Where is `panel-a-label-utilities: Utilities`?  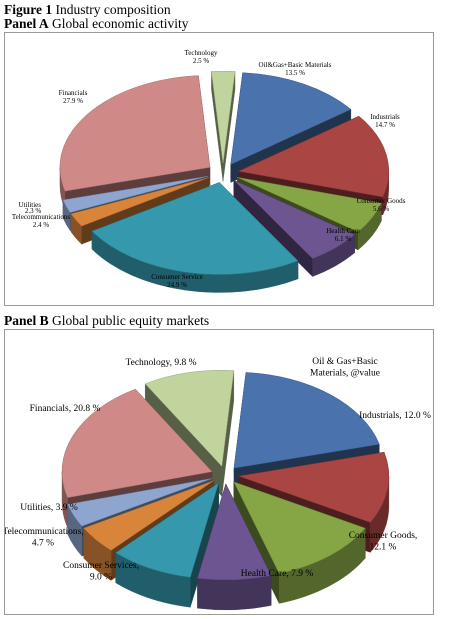 panel-a-label-utilities: Utilities is located at coordinates (29, 205).